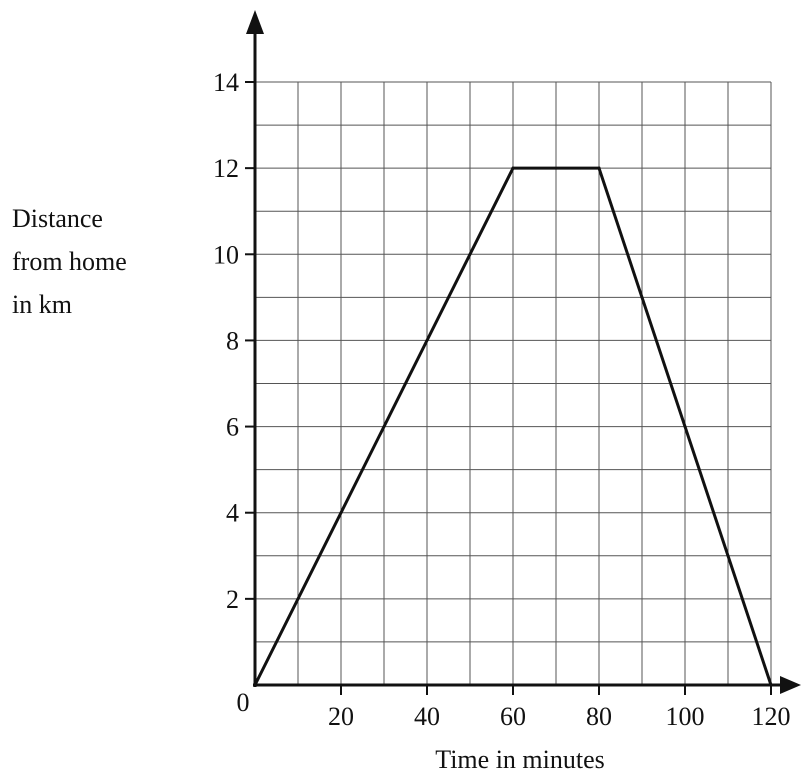  Describe the element at coordinates (226, 82) in the screenshot. I see `y-tick-label: 14` at that location.